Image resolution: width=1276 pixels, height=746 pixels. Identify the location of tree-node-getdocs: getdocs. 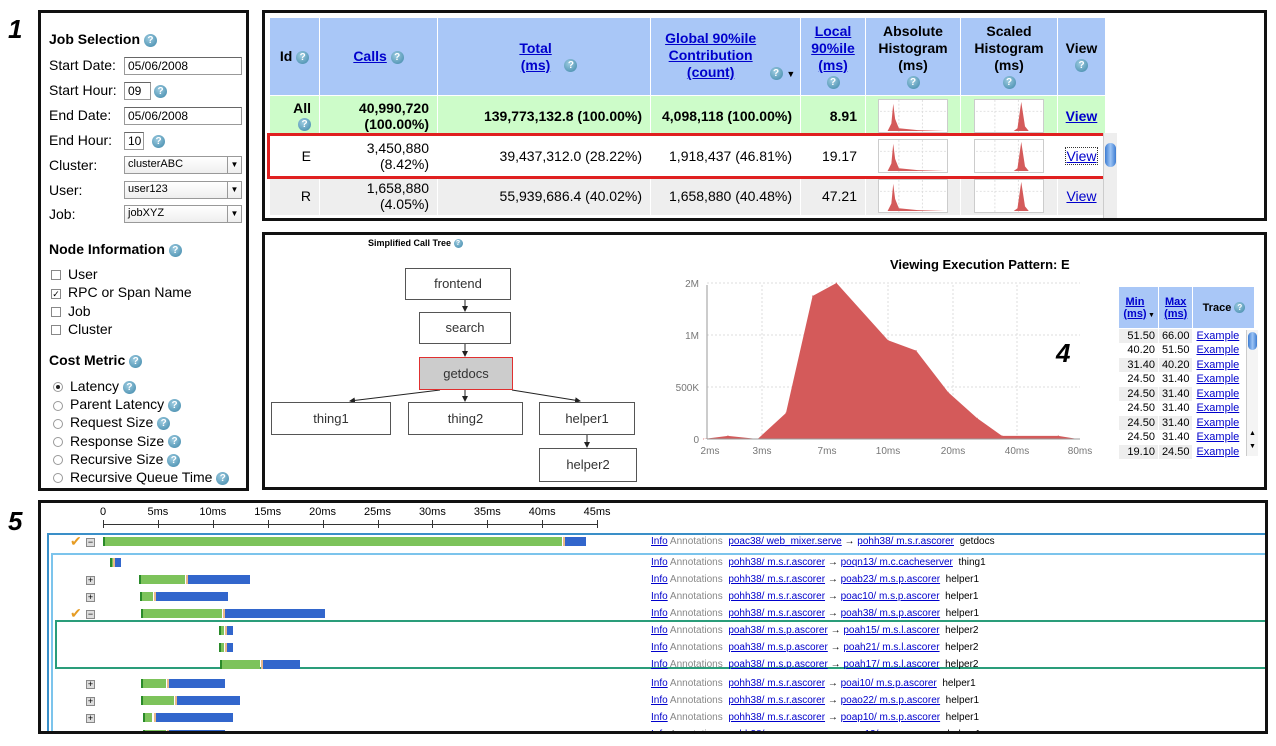
(466, 373).